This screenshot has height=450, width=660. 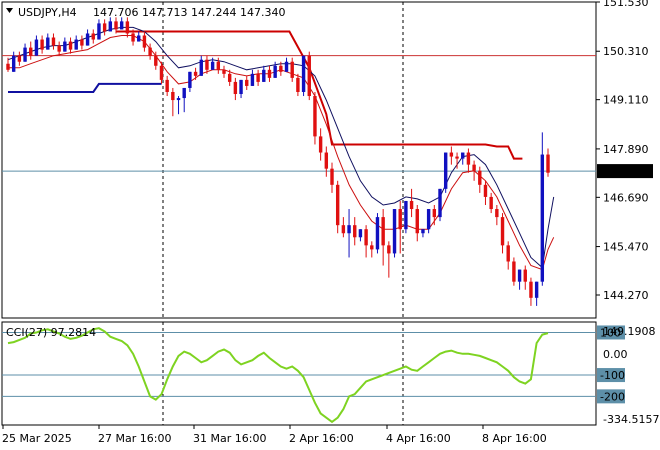 What do you see at coordinates (418, 438) in the screenshot?
I see `time-label: 4 Apr 16:00` at bounding box center [418, 438].